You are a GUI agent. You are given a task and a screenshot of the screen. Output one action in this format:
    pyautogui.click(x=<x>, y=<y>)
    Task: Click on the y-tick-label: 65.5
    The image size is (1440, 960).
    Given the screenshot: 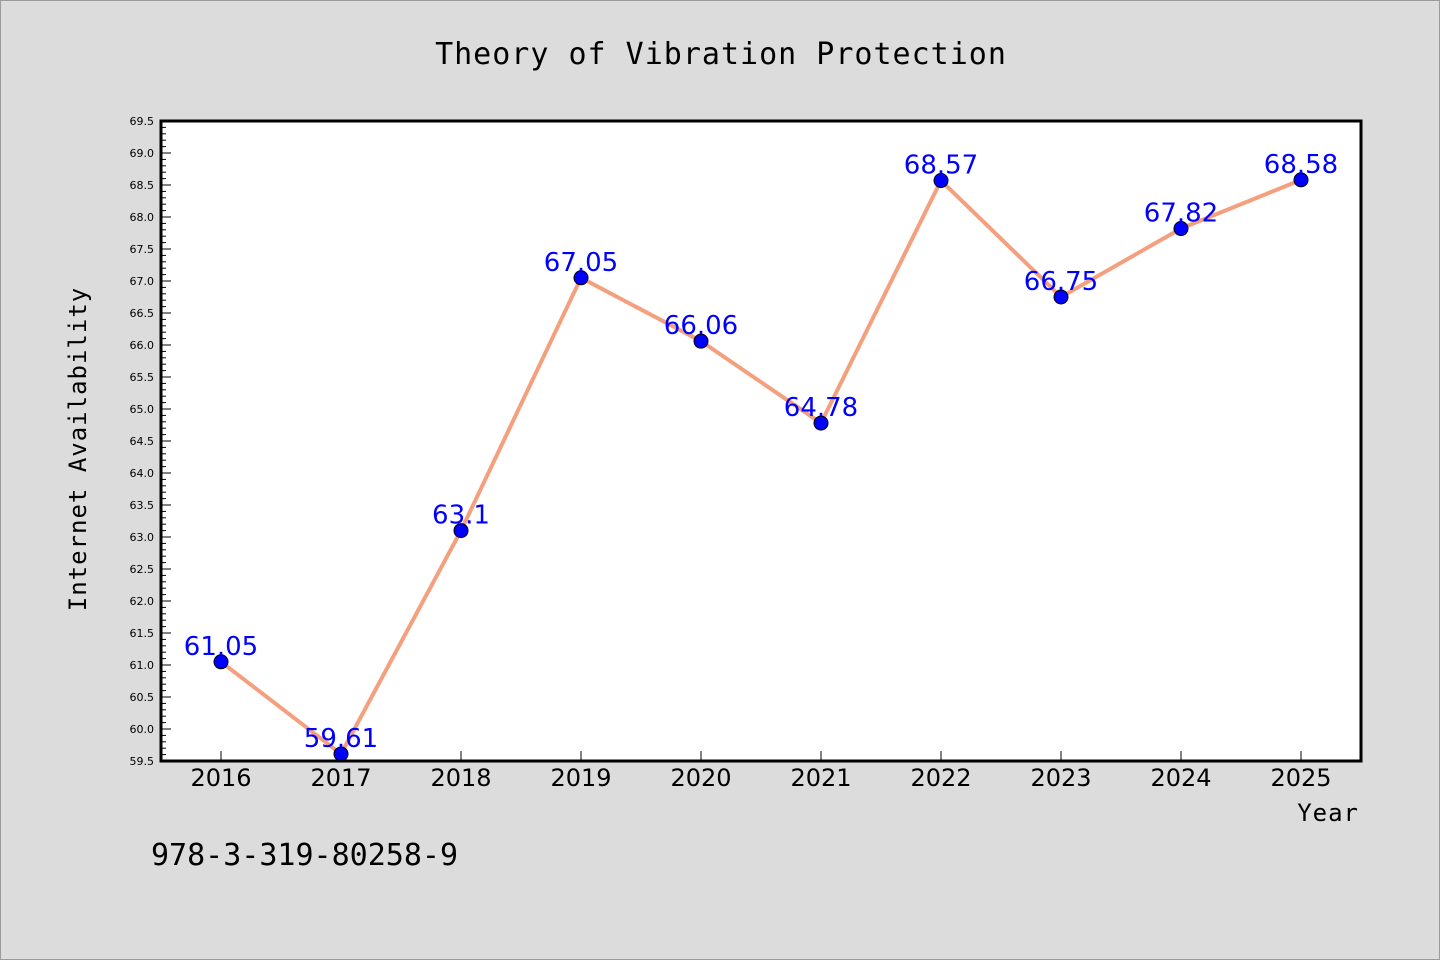 What is the action you would take?
    pyautogui.click(x=142, y=377)
    